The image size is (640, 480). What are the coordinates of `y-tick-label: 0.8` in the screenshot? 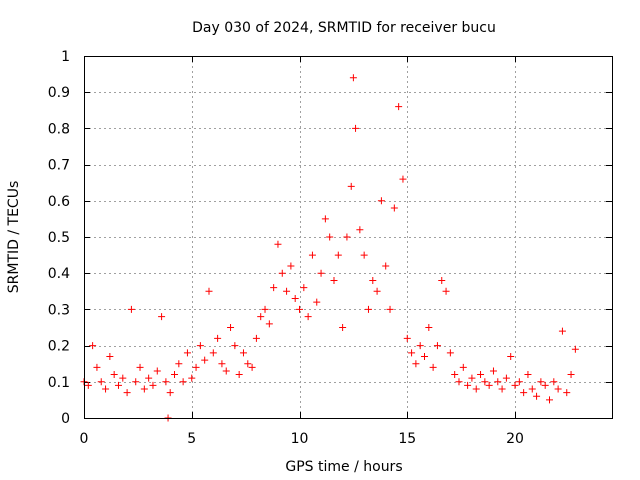 It's located at (59, 129).